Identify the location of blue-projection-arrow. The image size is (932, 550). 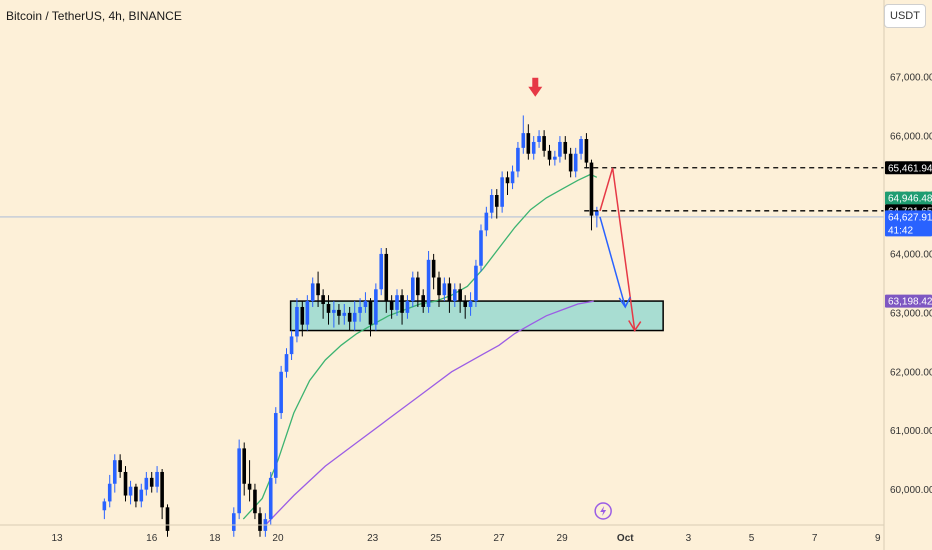
(612, 262).